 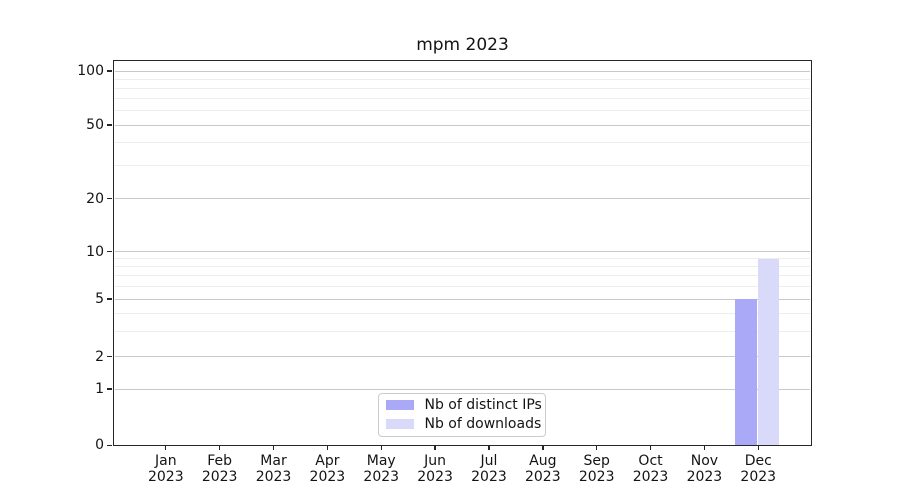 I want to click on legend-swatch-distinct-ips-icon, so click(x=399, y=405).